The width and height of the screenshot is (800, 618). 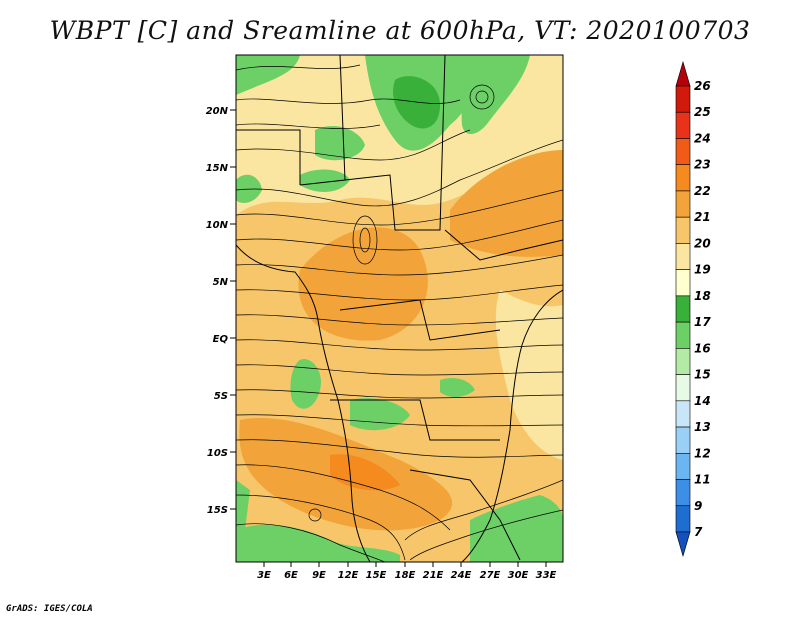 What do you see at coordinates (490, 575) in the screenshot?
I see `lon-tick-label: 27E` at bounding box center [490, 575].